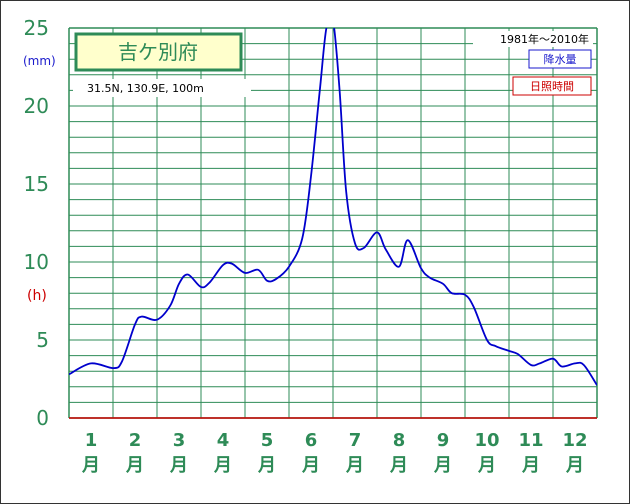  What do you see at coordinates (311, 440) in the screenshot?
I see `x-tick-label: 6` at bounding box center [311, 440].